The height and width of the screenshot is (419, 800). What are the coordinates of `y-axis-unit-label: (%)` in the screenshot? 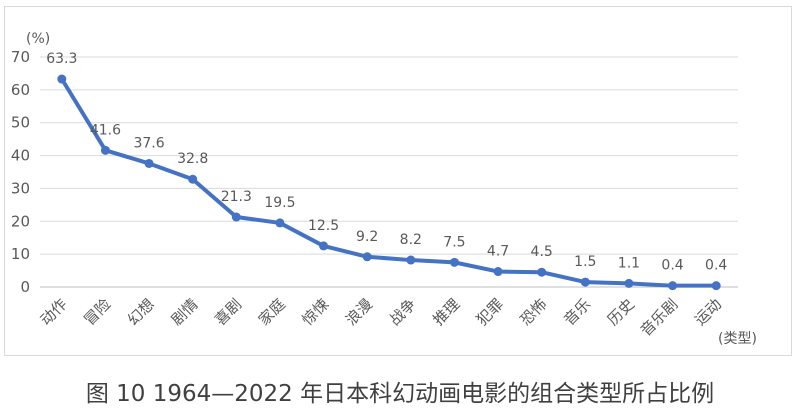 It's located at (38, 39).